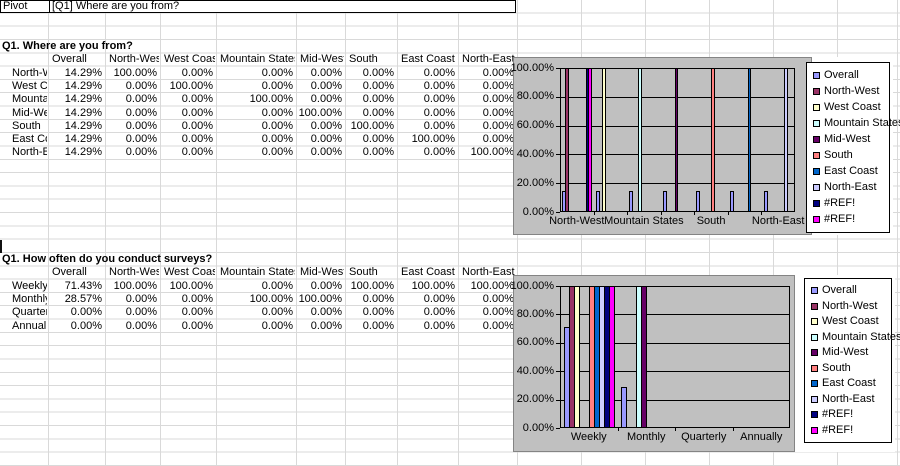 The width and height of the screenshot is (900, 466). Describe the element at coordinates (67, 45) in the screenshot. I see `table-title: Q1. Where are you from?` at that location.